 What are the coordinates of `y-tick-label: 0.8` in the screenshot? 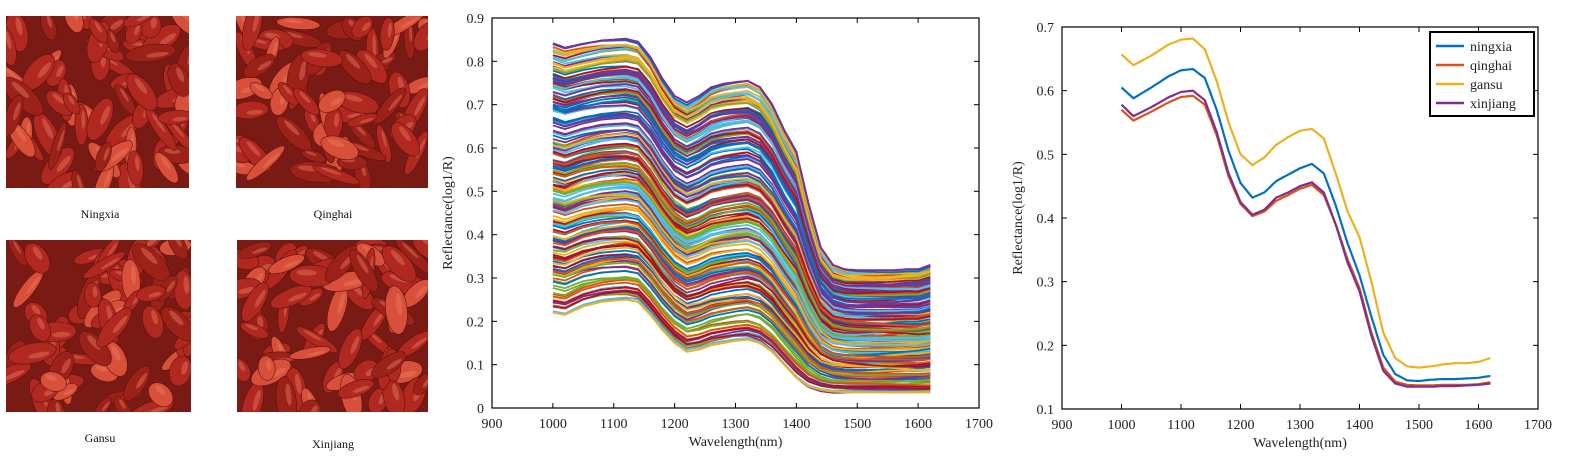 It's located at (476, 62).